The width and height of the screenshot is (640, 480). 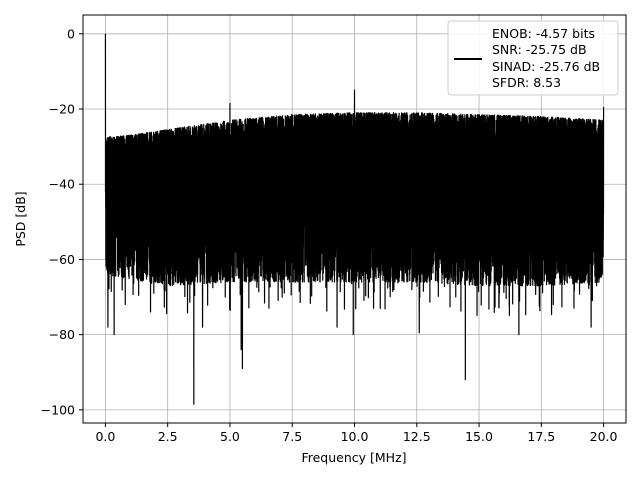 What do you see at coordinates (105, 436) in the screenshot?
I see `x-tick-label: 0.0` at bounding box center [105, 436].